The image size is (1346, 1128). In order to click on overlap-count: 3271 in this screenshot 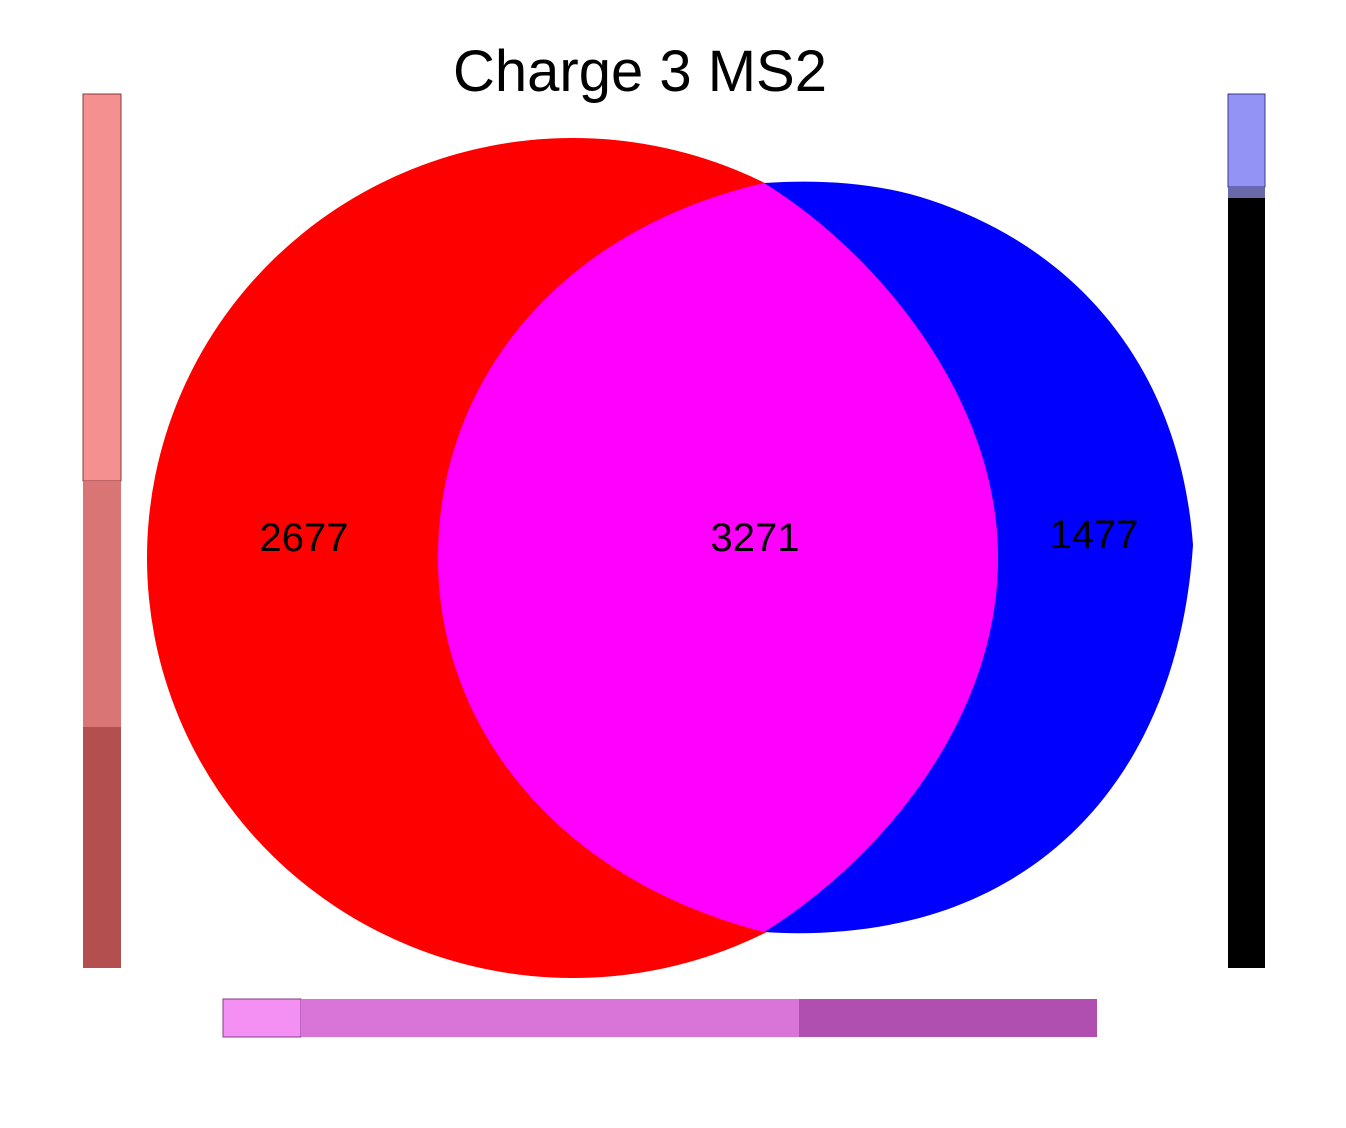, I will do `click(755, 538)`.